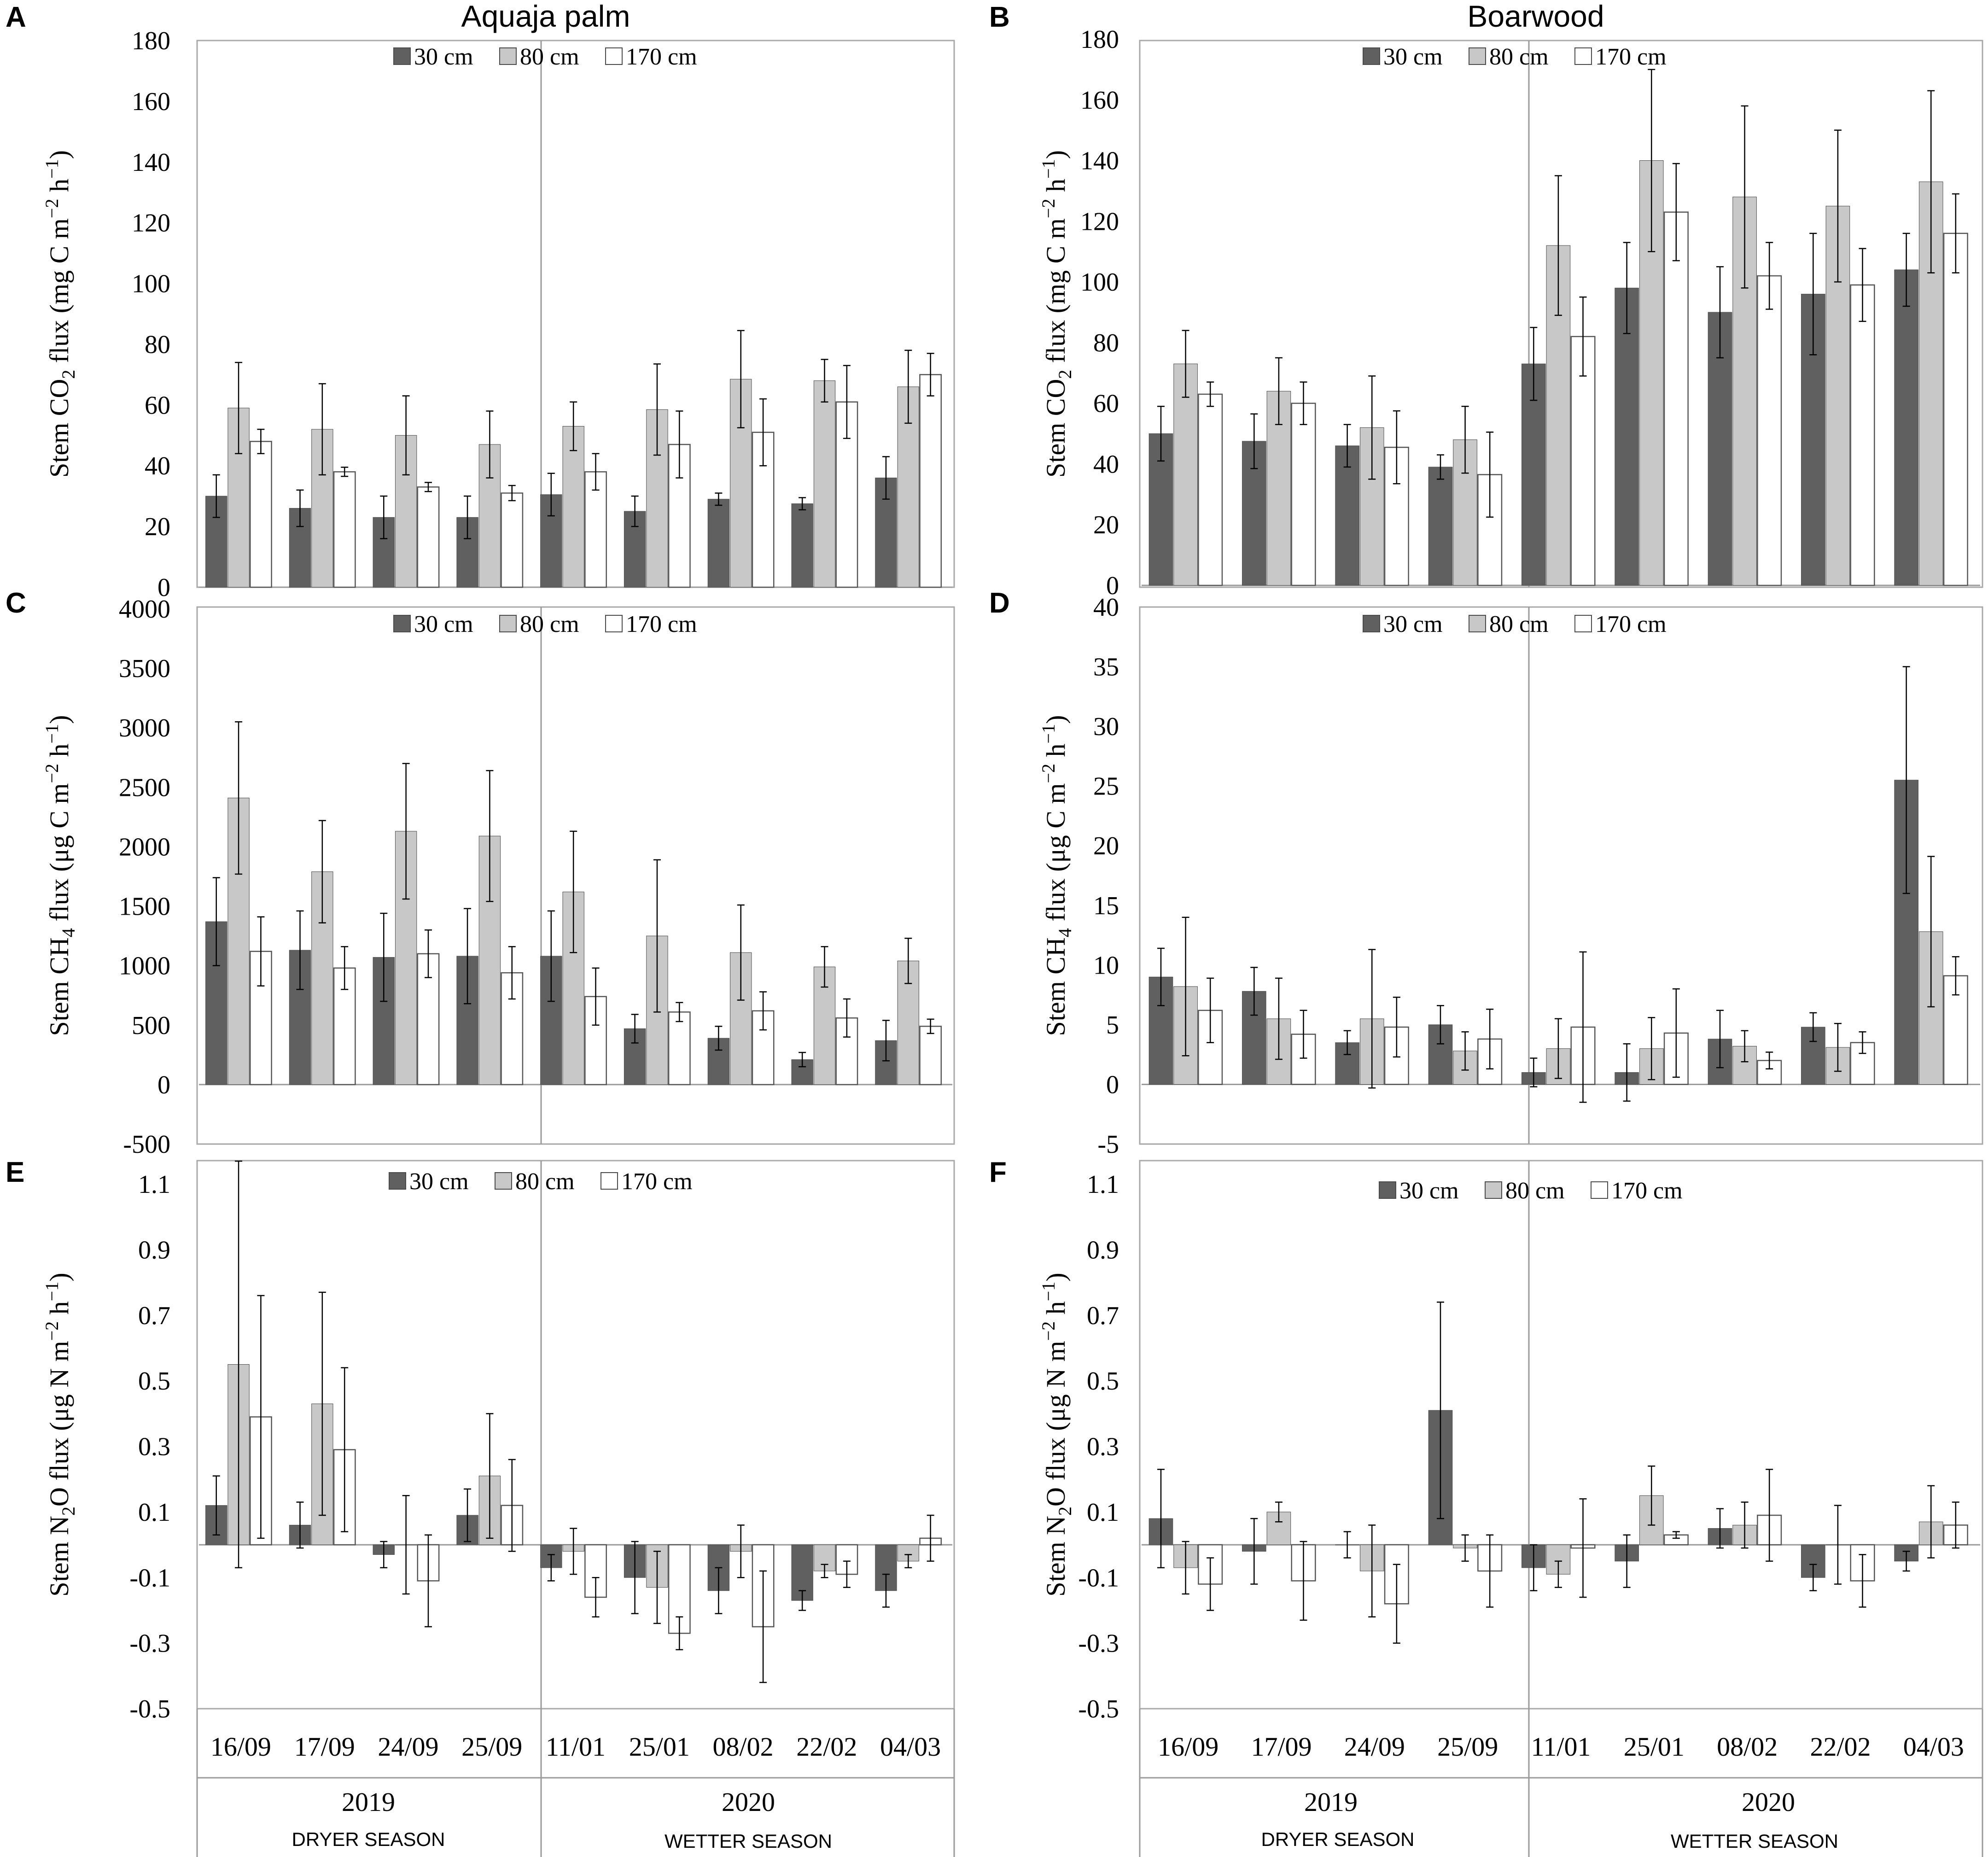 The image size is (1988, 1857). What do you see at coordinates (1631, 57) in the screenshot?
I see `legend-label-B: 170 cm` at bounding box center [1631, 57].